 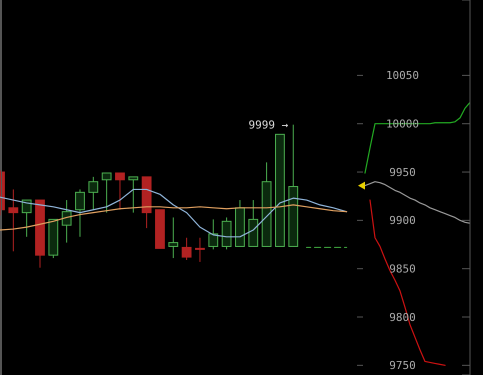 I want to click on y-tick-label: 9900, so click(x=402, y=221).